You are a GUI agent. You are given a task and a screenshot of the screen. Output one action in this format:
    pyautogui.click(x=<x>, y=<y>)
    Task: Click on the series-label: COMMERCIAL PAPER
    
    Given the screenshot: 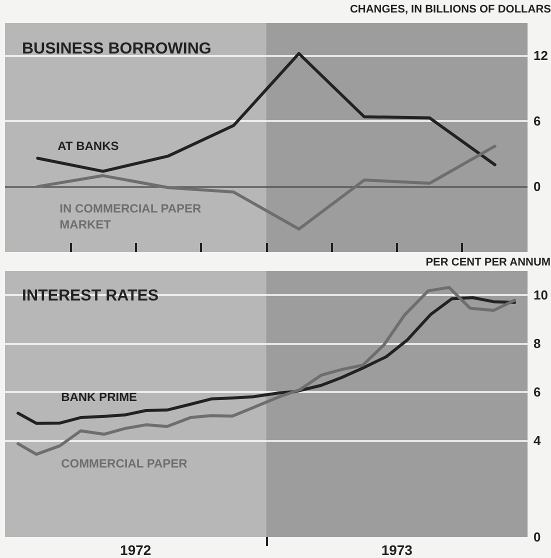 What is the action you would take?
    pyautogui.click(x=124, y=463)
    